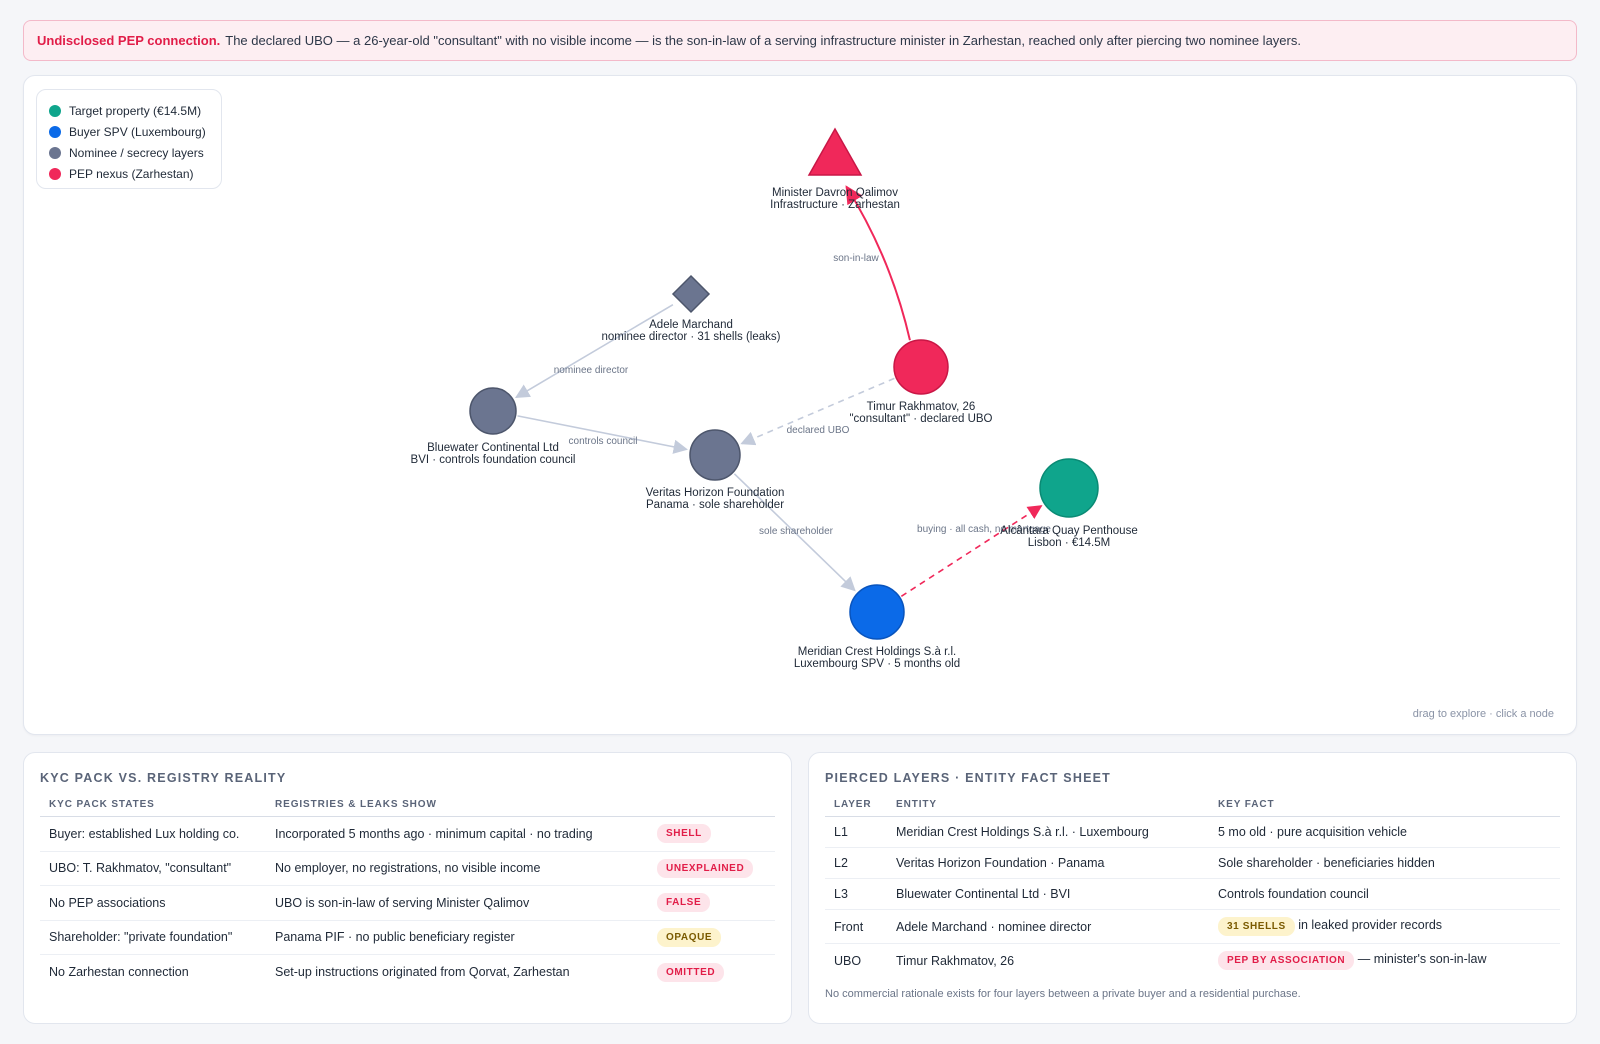  What do you see at coordinates (856, 926) in the screenshot?
I see `layer-id: Front` at bounding box center [856, 926].